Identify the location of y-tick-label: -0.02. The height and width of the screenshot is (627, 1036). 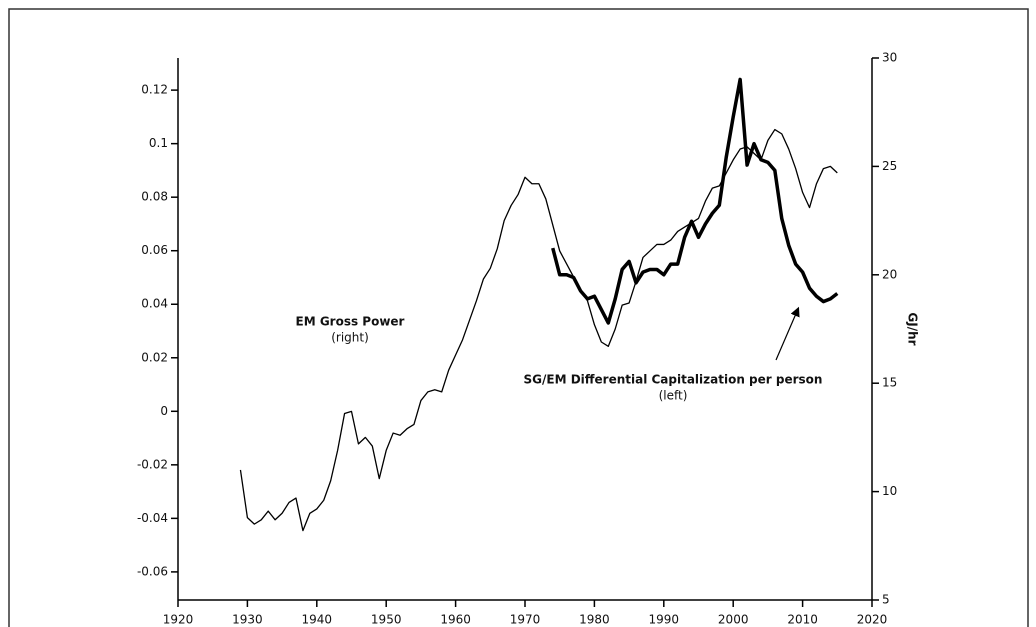
(152, 464).